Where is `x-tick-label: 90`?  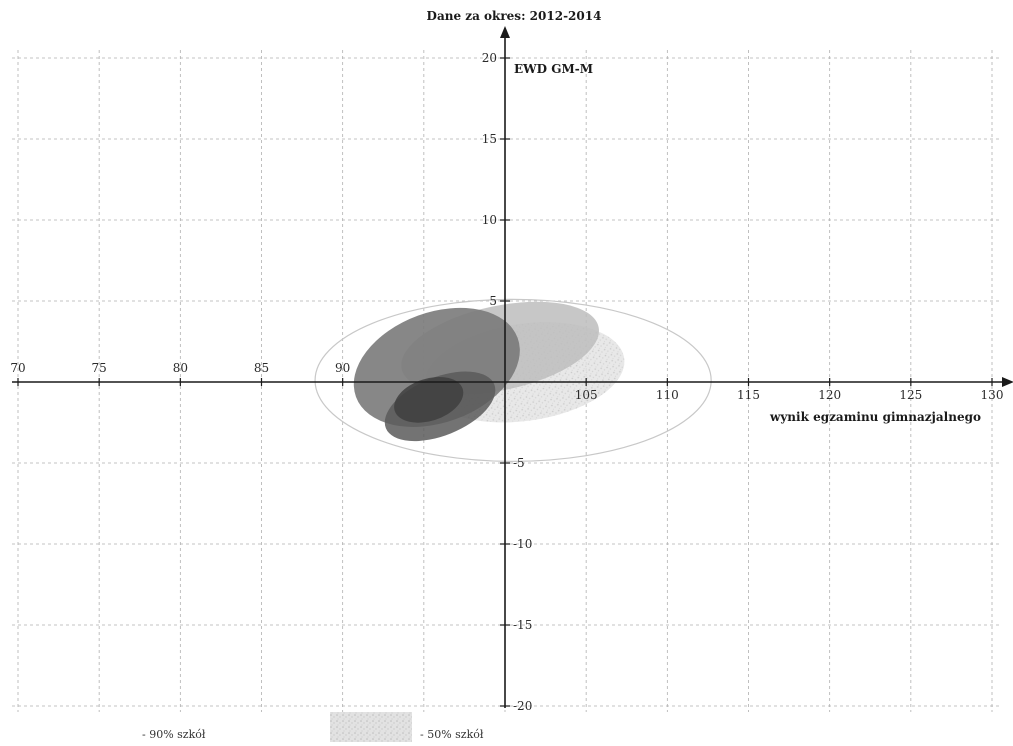
x-tick-label: 90 is located at coordinates (342, 368).